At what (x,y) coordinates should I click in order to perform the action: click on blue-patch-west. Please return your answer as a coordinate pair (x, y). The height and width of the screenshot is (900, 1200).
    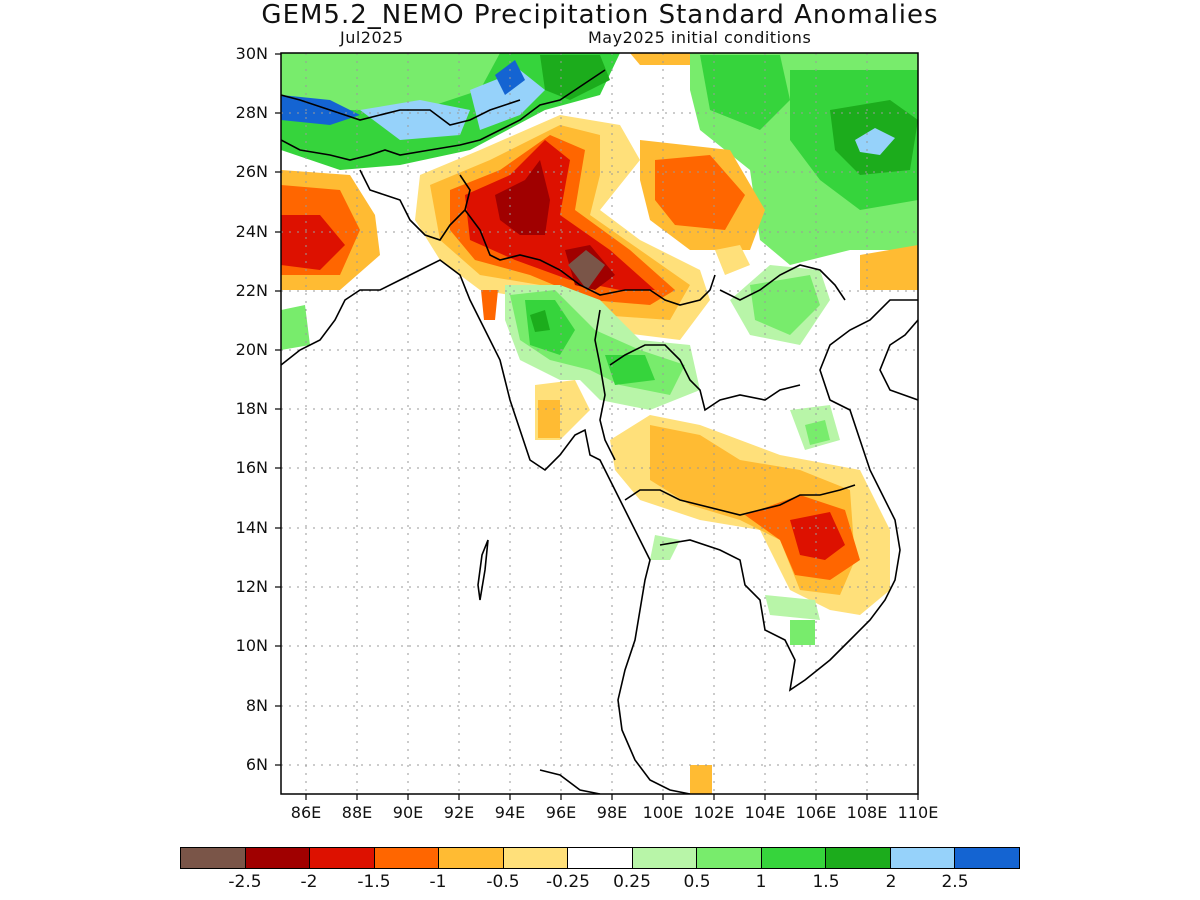
    Looking at the image, I should click on (320, 110).